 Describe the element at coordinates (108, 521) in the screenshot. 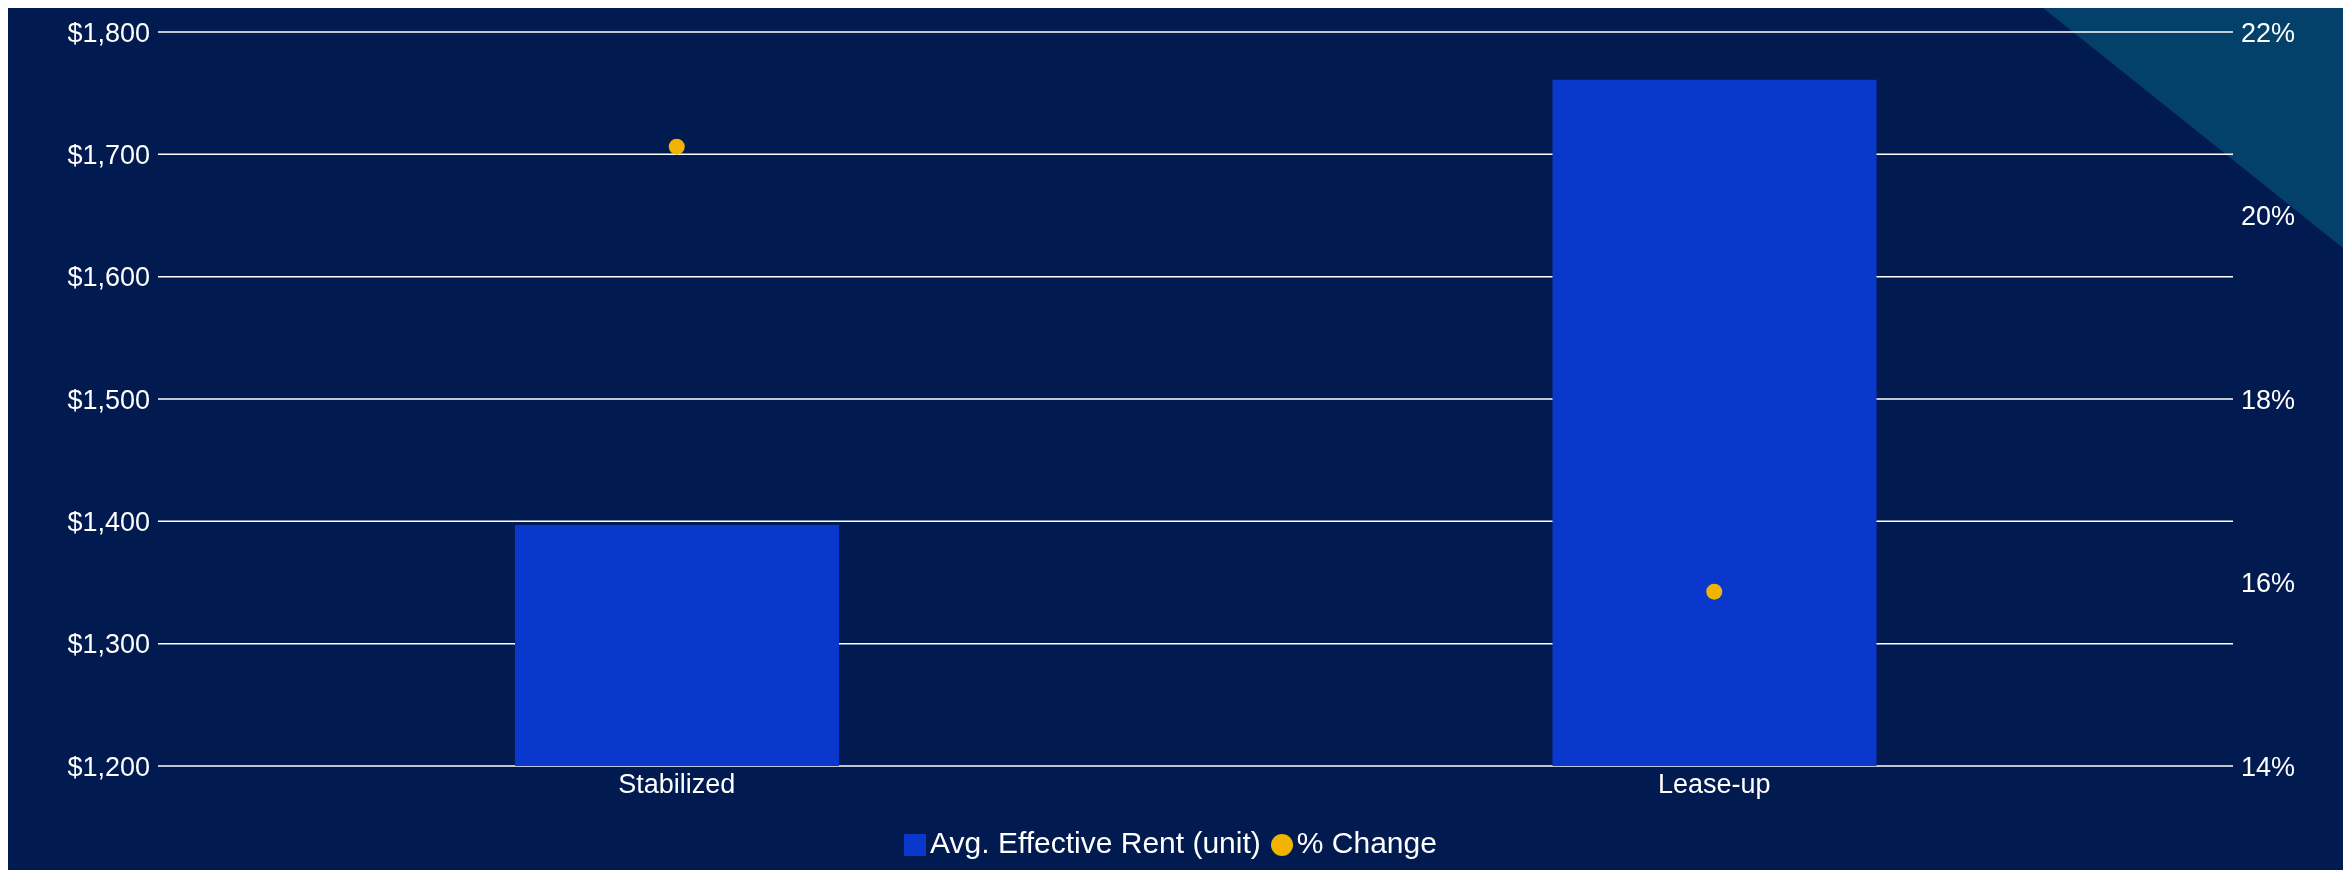

I see `y-tick-label: $1,400` at that location.